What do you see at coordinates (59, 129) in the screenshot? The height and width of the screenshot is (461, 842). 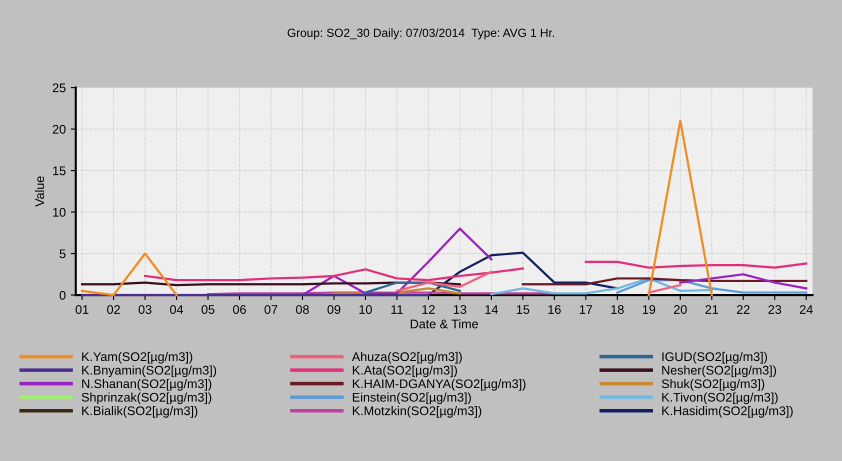 I see `y-tick-label: 20` at bounding box center [59, 129].